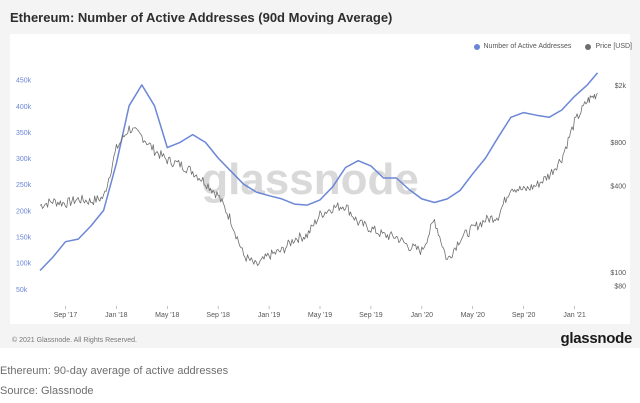  Describe the element at coordinates (47, 391) in the screenshot. I see `figure-source: Source: Glassnode` at that location.